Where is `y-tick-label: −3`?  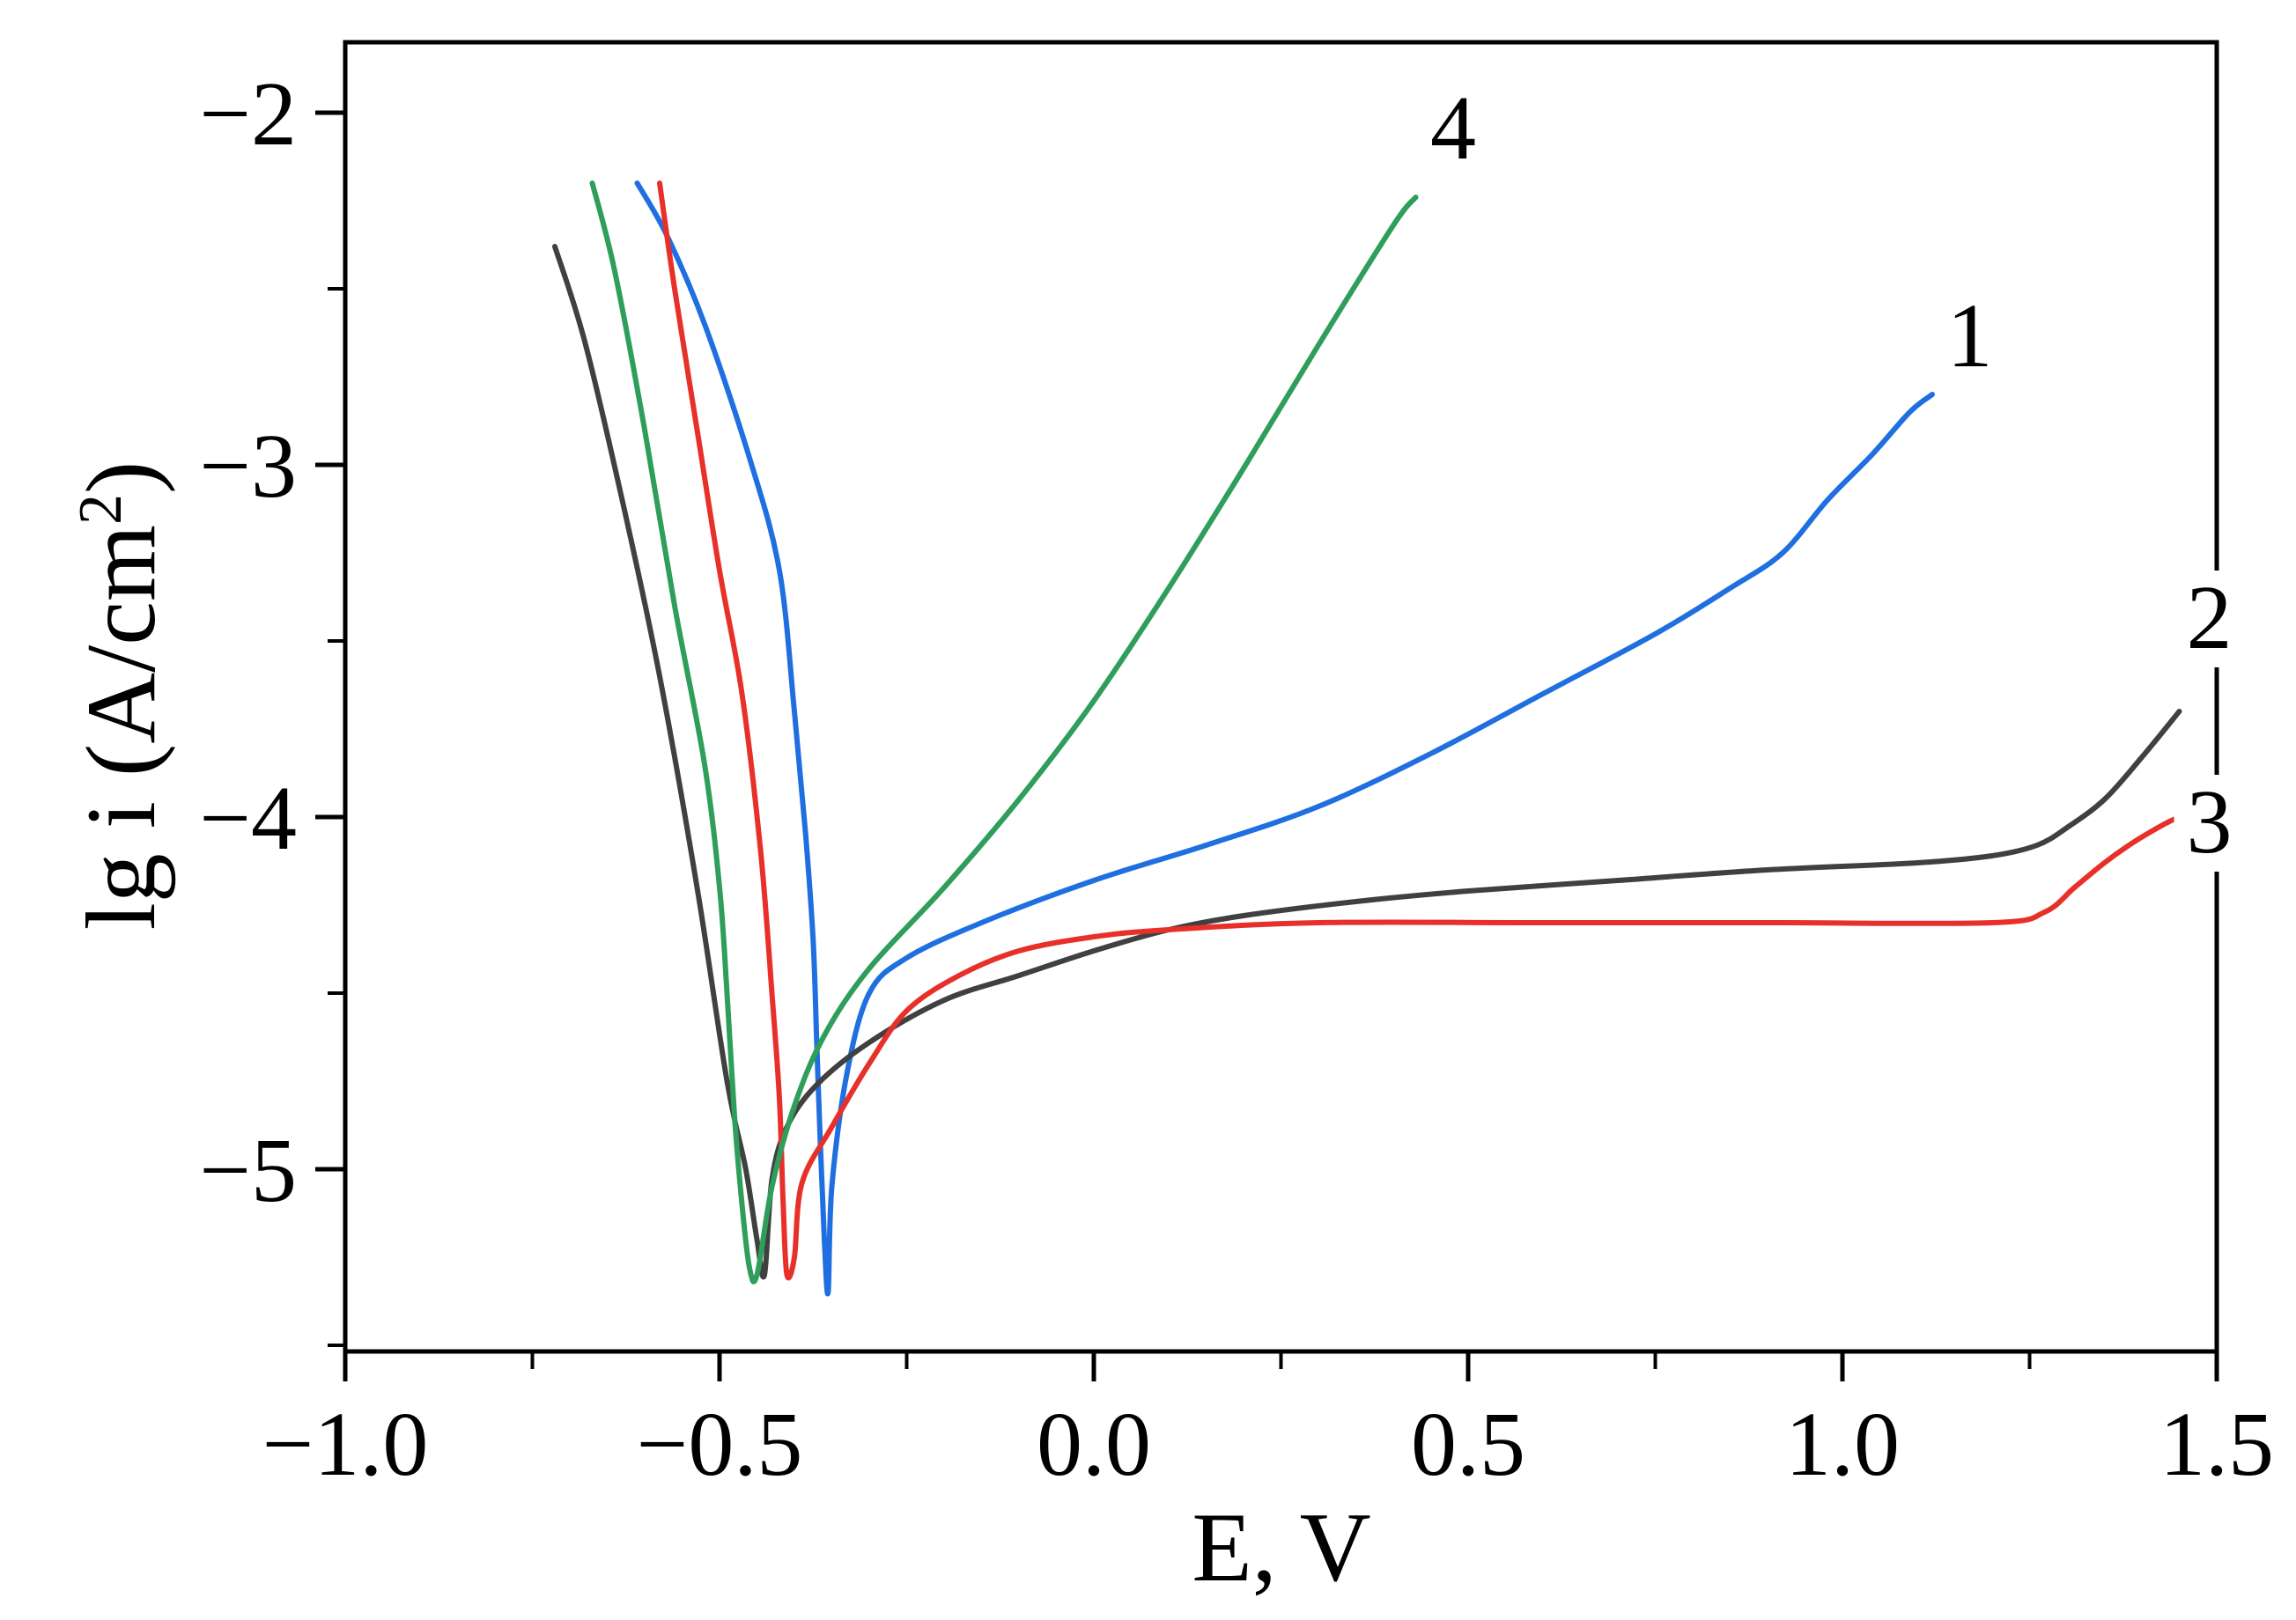
y-tick-label: −3 is located at coordinates (248, 466).